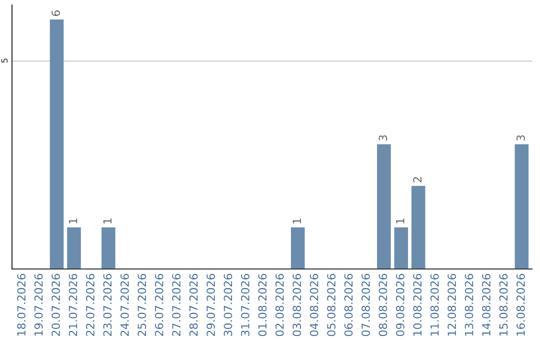 This screenshot has height=340, width=540. What do you see at coordinates (210, 305) in the screenshot?
I see `x-tick-label: 29.07.2026` at bounding box center [210, 305].